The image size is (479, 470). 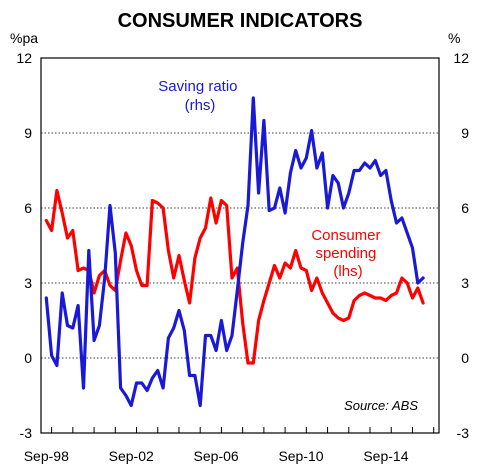 I want to click on y-tick-label-right: 12, so click(x=461, y=58).